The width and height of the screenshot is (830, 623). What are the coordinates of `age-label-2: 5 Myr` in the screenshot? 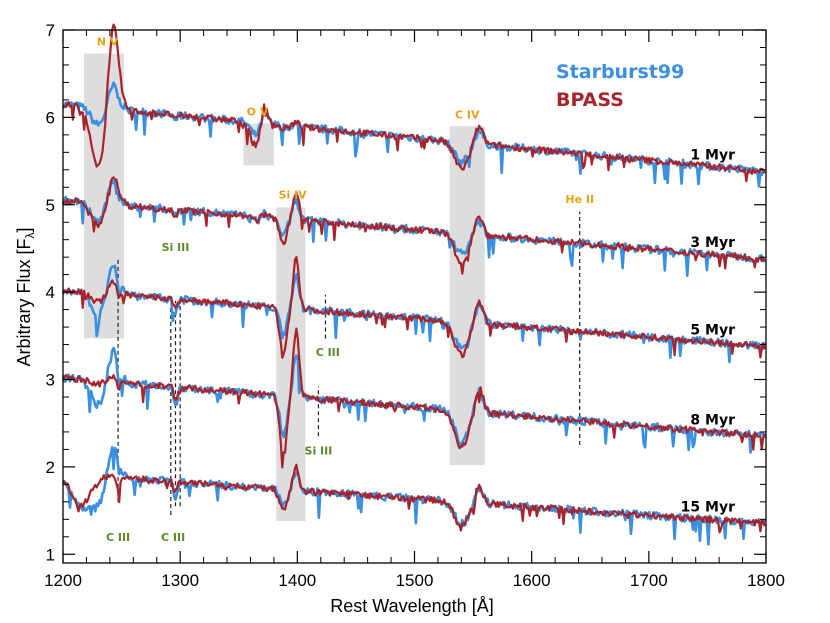 It's located at (712, 330).